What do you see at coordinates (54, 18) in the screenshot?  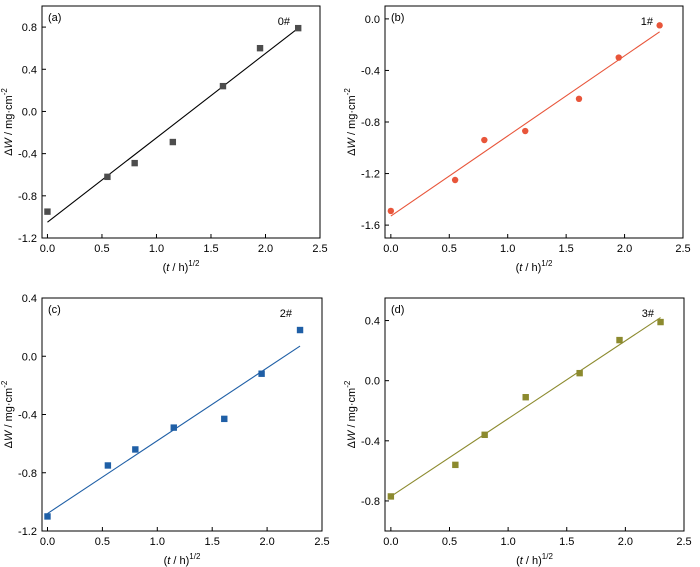 I see `panel-label: (a)` at bounding box center [54, 18].